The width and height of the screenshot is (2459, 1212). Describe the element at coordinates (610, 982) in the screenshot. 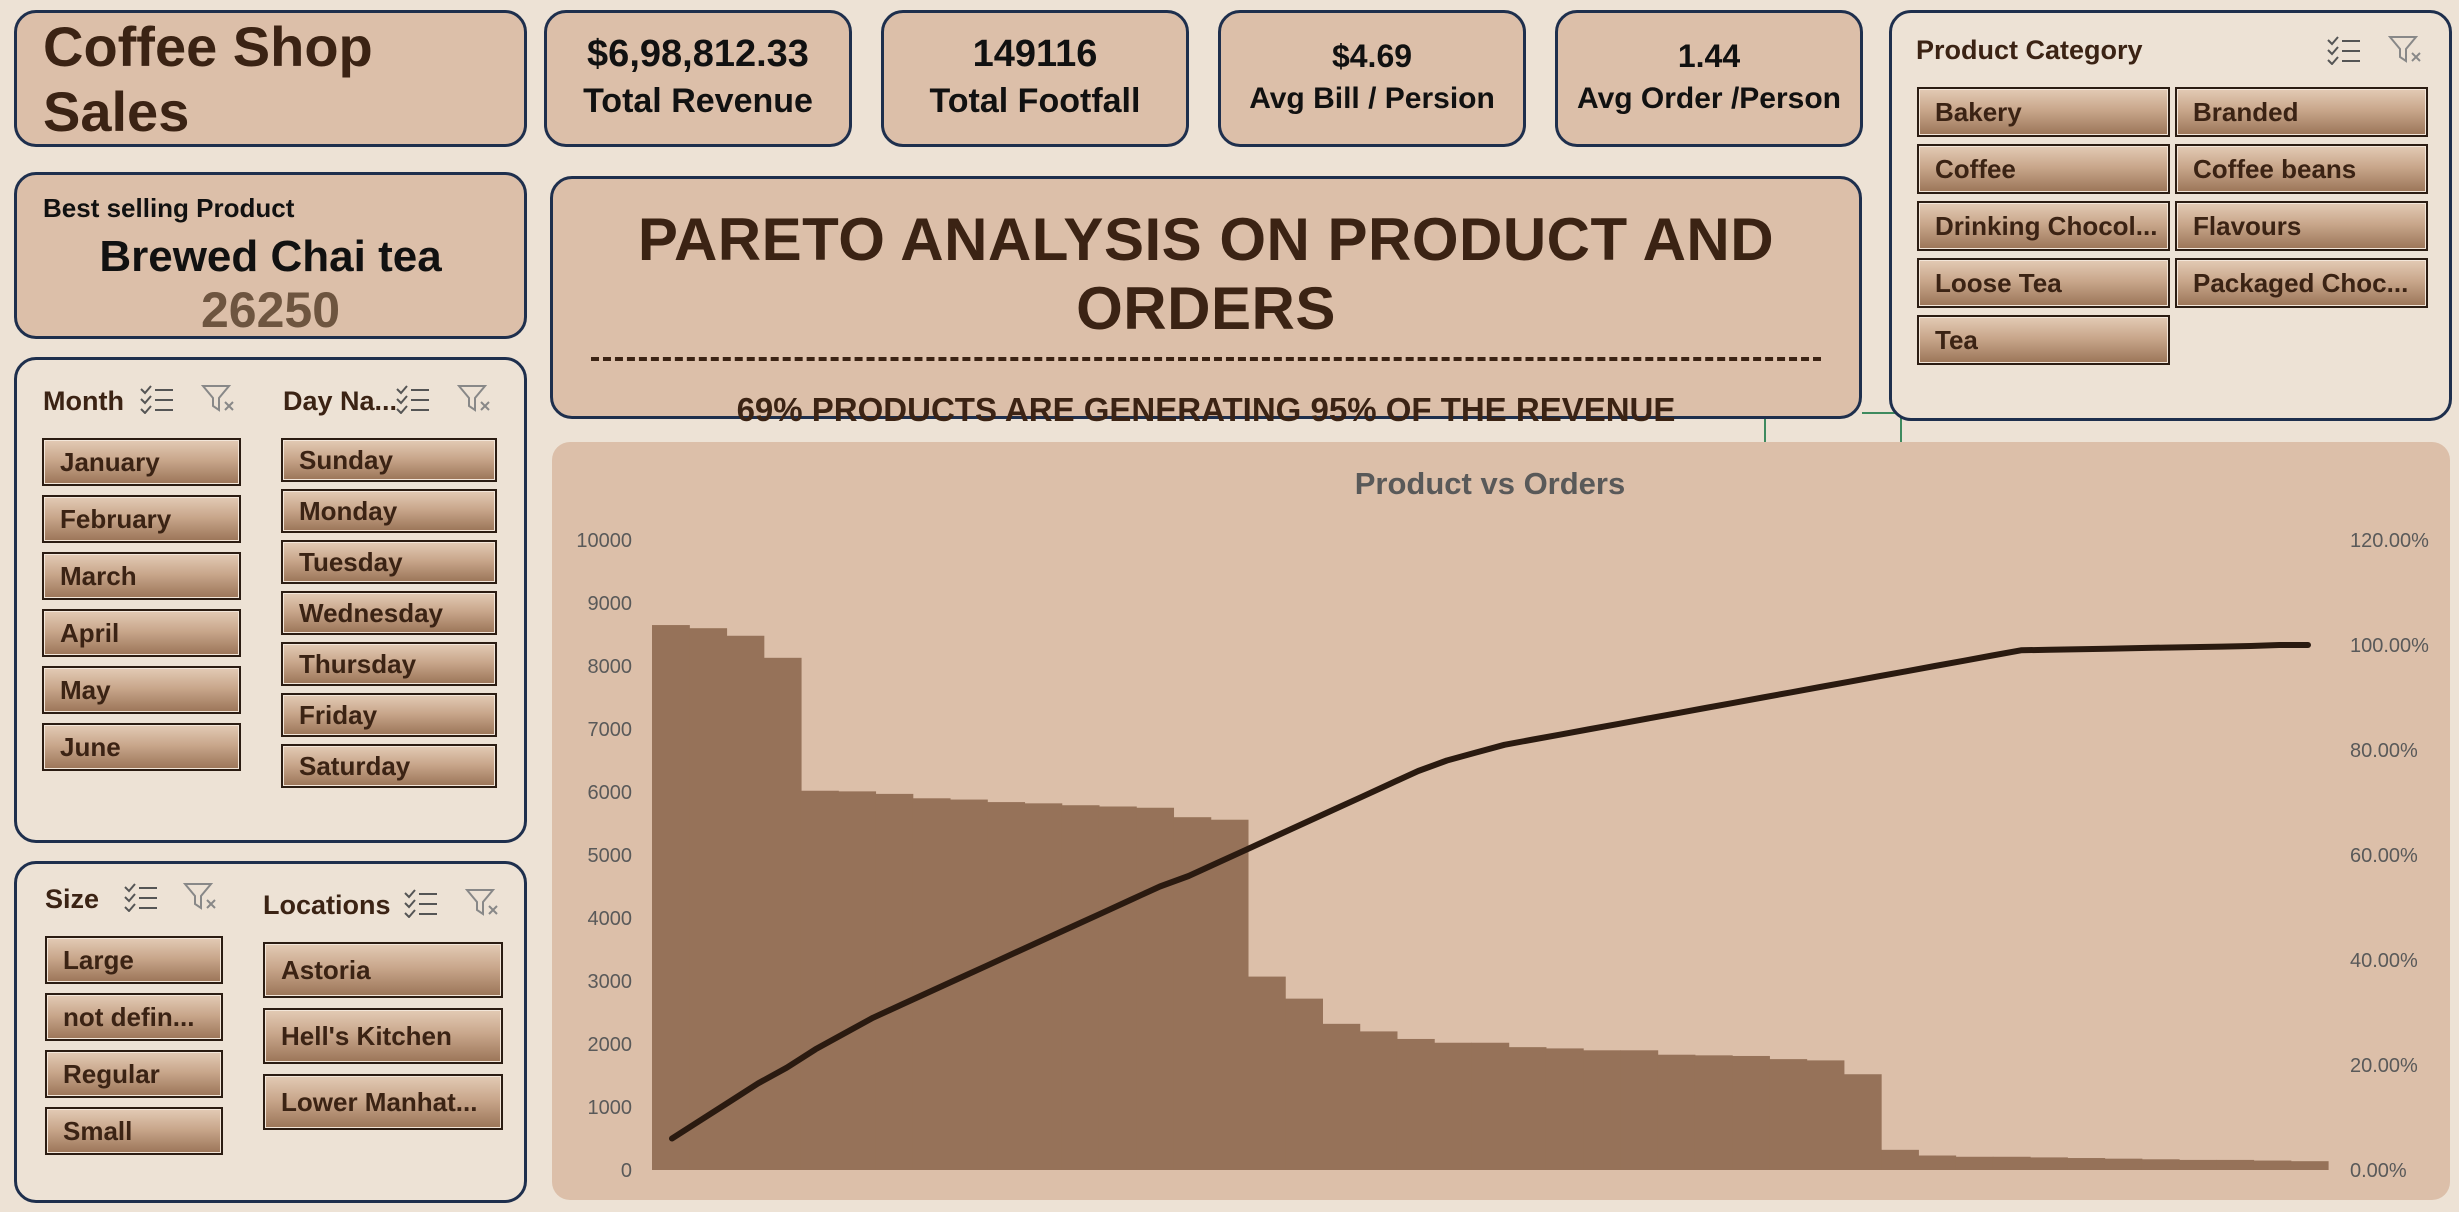

I see `y-tick-label: 3000` at that location.